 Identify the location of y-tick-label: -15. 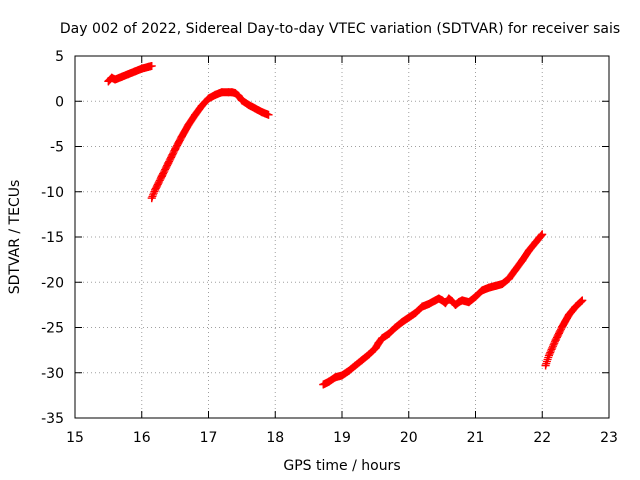
(52, 238).